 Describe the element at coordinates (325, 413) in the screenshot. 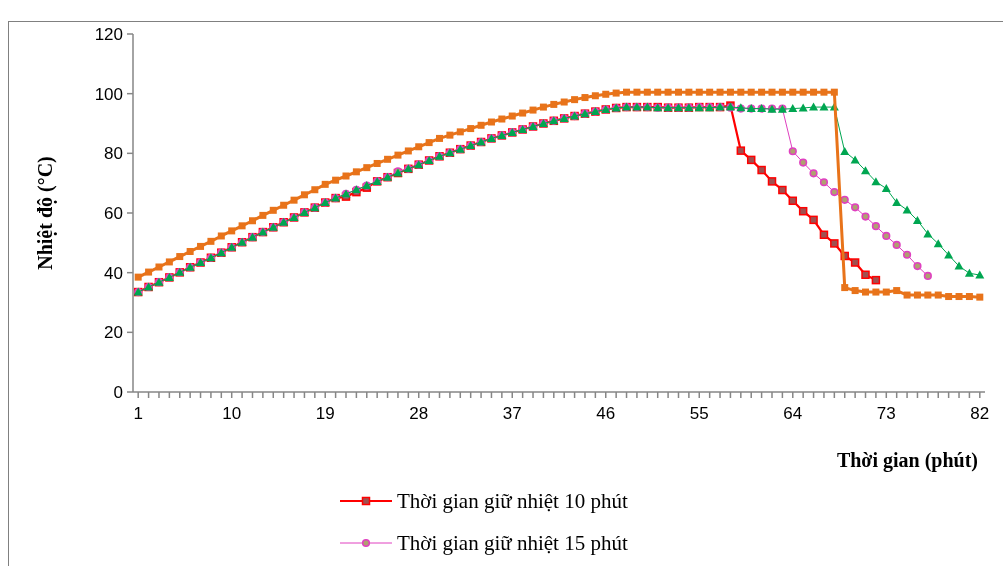

I see `x-tick-label: 19` at that location.